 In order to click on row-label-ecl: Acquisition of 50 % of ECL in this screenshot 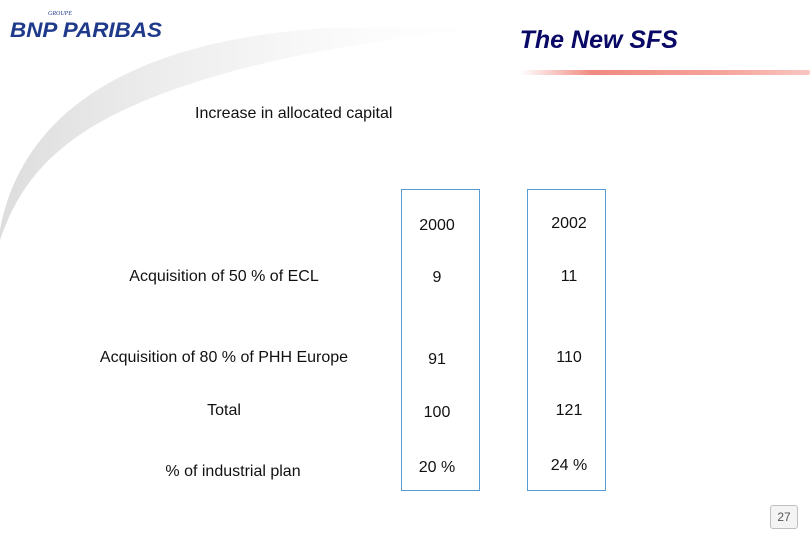, I will do `click(224, 276)`.